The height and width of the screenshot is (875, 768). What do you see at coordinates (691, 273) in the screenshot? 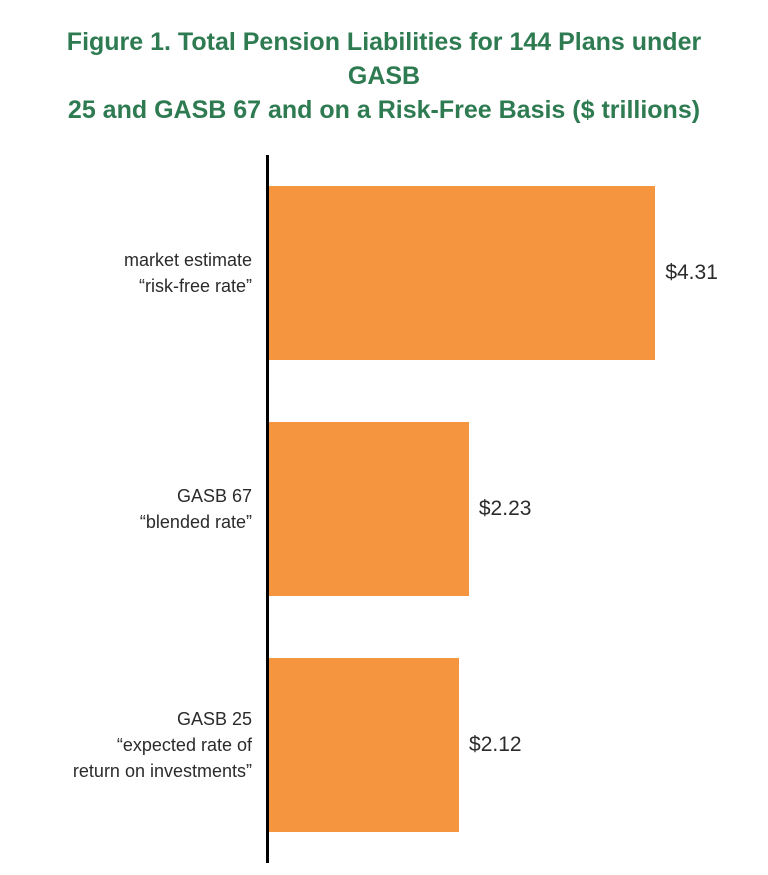
I see `value-label: $4.31` at bounding box center [691, 273].